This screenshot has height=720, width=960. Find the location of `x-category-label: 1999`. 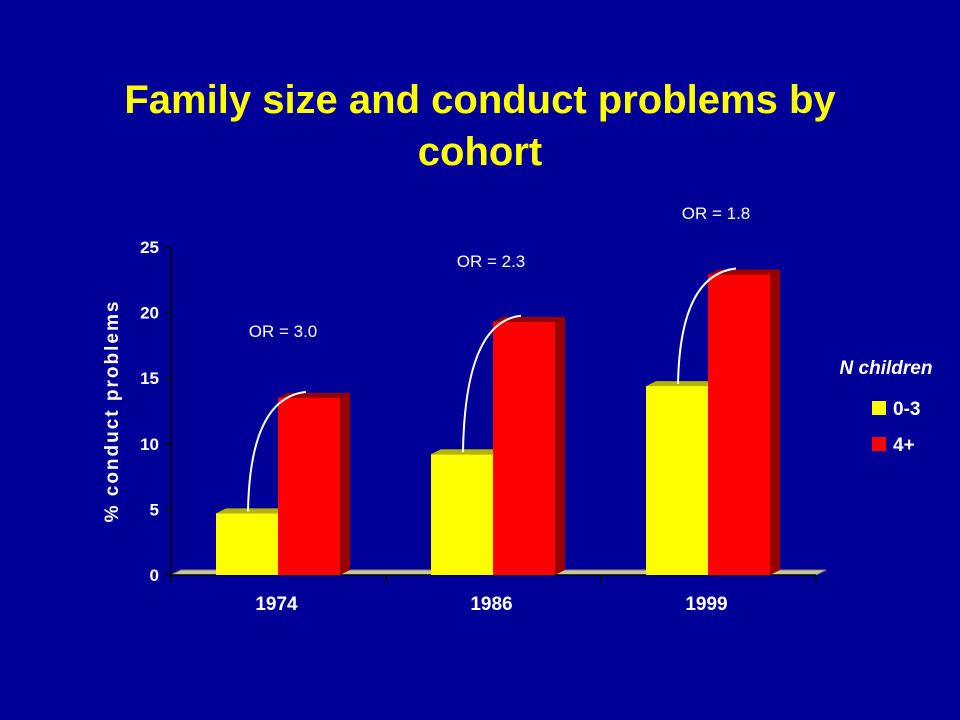

x-category-label: 1999 is located at coordinates (706, 604).